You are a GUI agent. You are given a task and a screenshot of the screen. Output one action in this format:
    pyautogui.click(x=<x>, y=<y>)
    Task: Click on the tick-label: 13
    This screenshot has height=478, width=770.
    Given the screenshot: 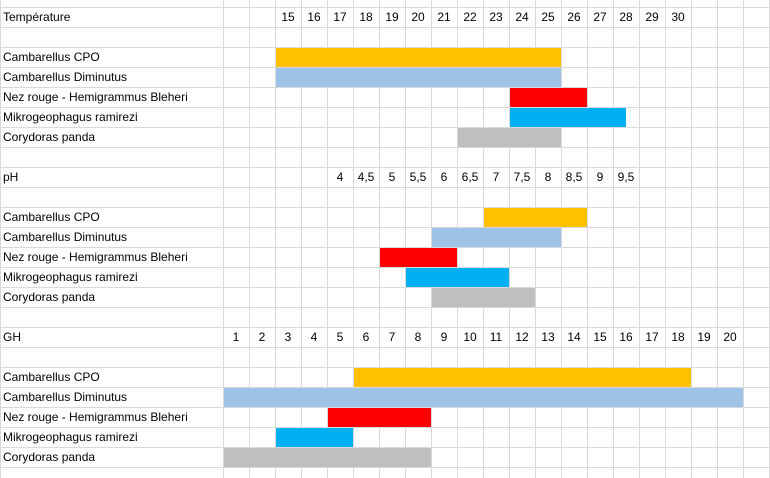 What is the action you would take?
    pyautogui.click(x=548, y=337)
    